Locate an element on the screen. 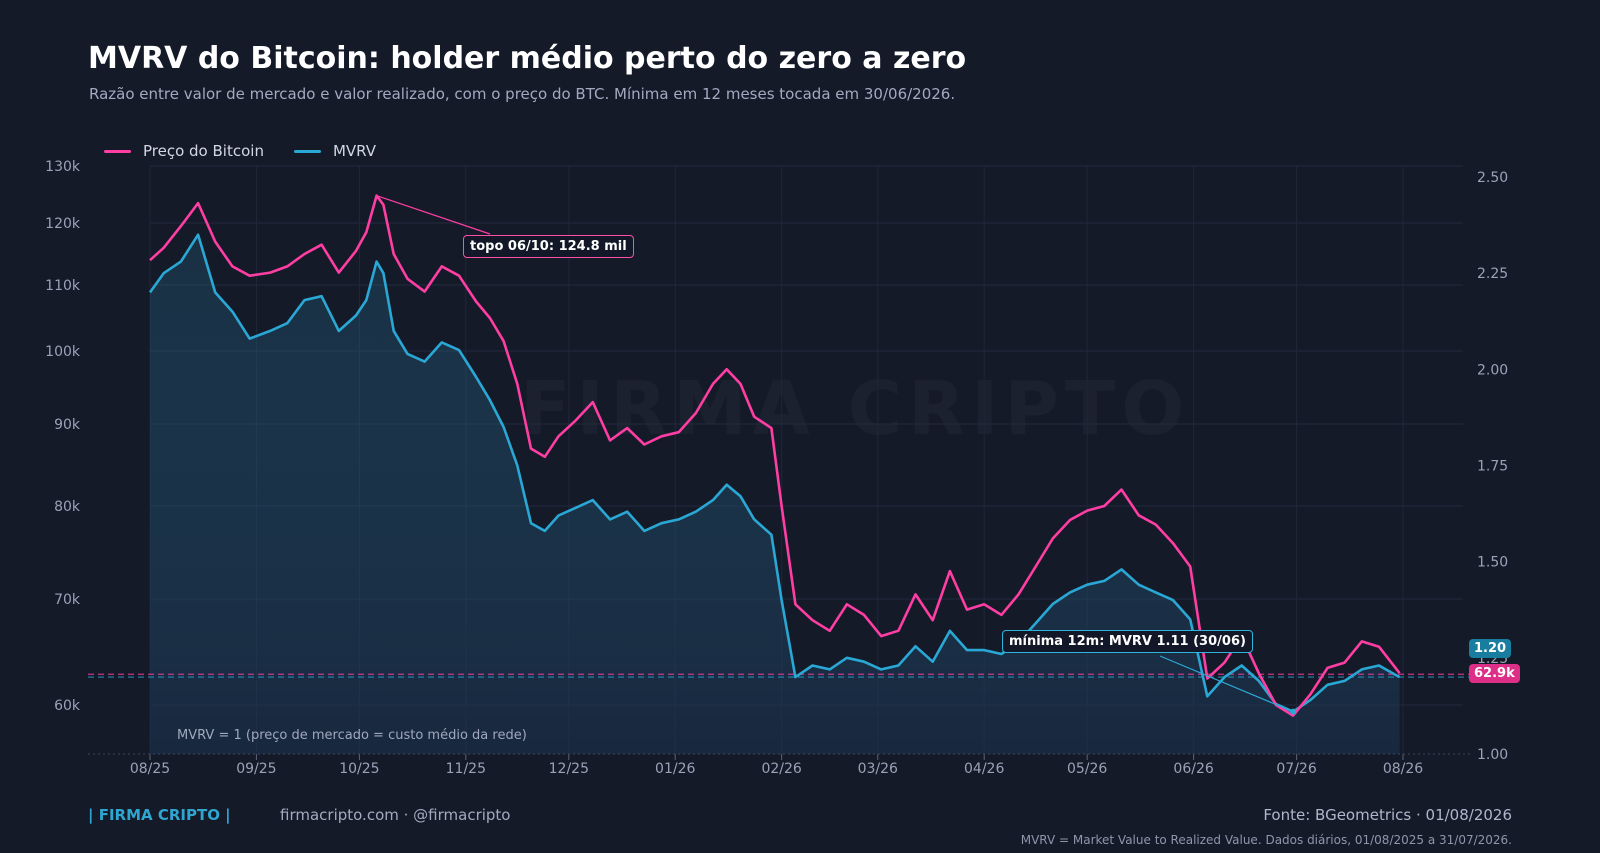 This screenshot has height=853, width=1600. y-left-tick-label: 100k is located at coordinates (63, 352).